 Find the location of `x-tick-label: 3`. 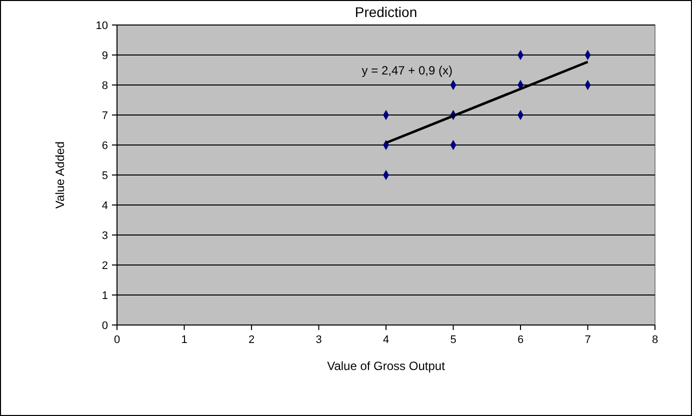

x-tick-label: 3 is located at coordinates (319, 340).